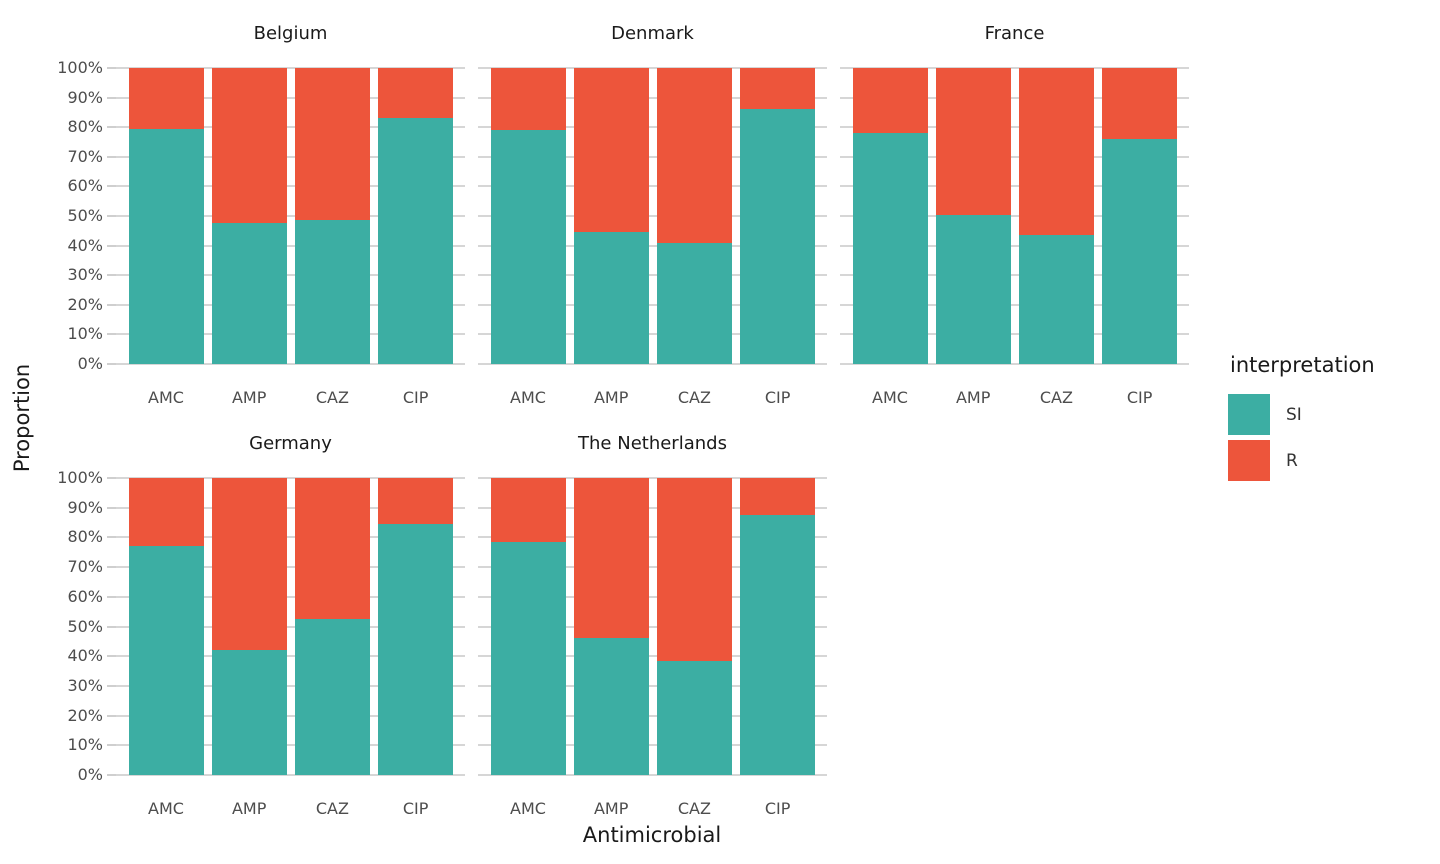  Describe the element at coordinates (1301, 414) in the screenshot. I see `legend-item-si: SI` at that location.